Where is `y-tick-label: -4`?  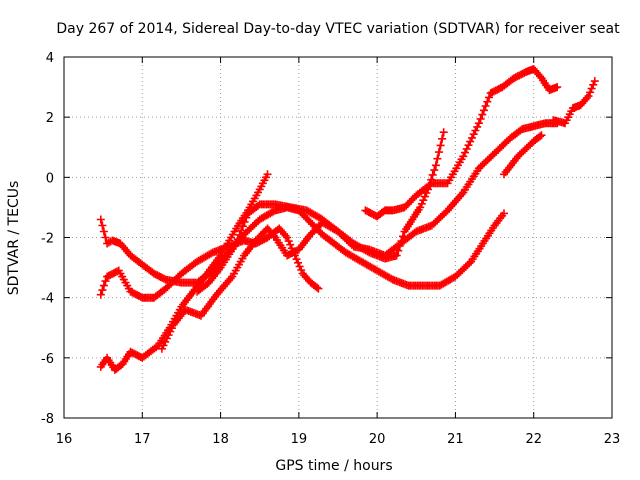 y-tick-label: -4 is located at coordinates (47, 299).